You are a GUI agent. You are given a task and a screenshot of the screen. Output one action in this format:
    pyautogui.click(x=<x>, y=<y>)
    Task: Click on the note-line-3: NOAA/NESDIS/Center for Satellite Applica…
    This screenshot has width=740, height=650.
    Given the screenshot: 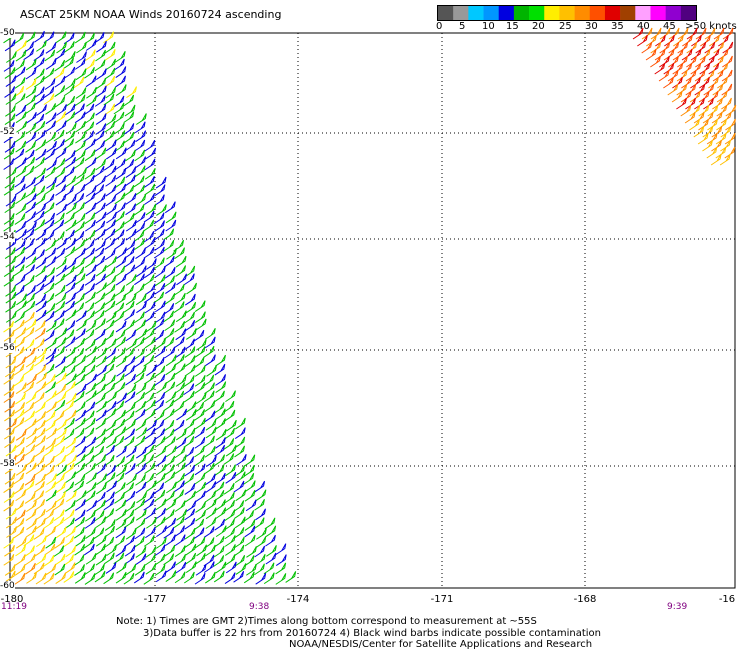 What is the action you would take?
    pyautogui.click(x=441, y=644)
    